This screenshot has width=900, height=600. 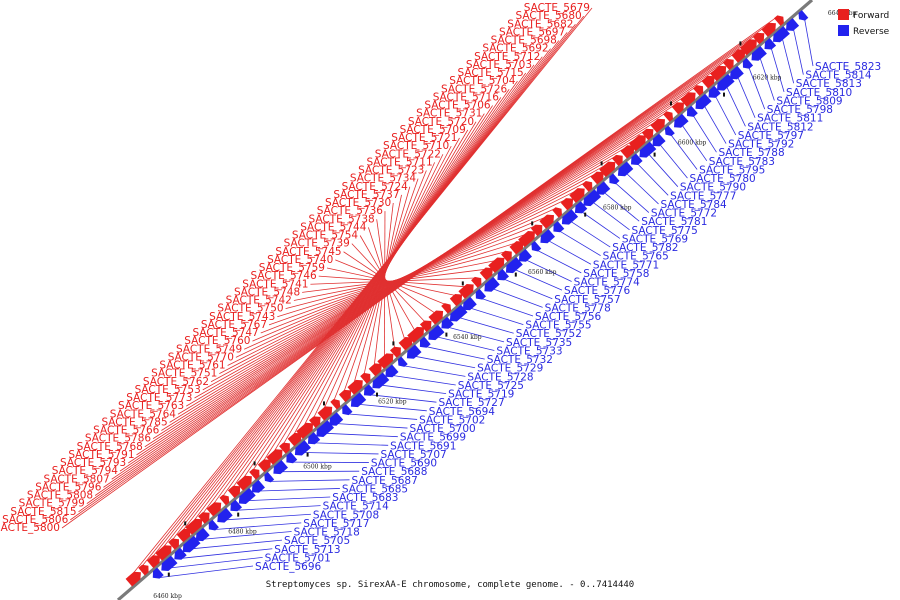 I want to click on gene-label-reverse: SACTE_5788, so click(x=751, y=153).